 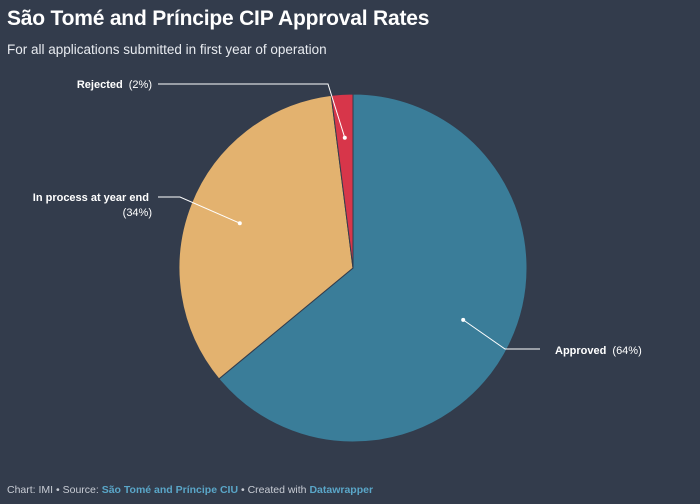 I want to click on footer-middle: • Created with, so click(x=274, y=490).